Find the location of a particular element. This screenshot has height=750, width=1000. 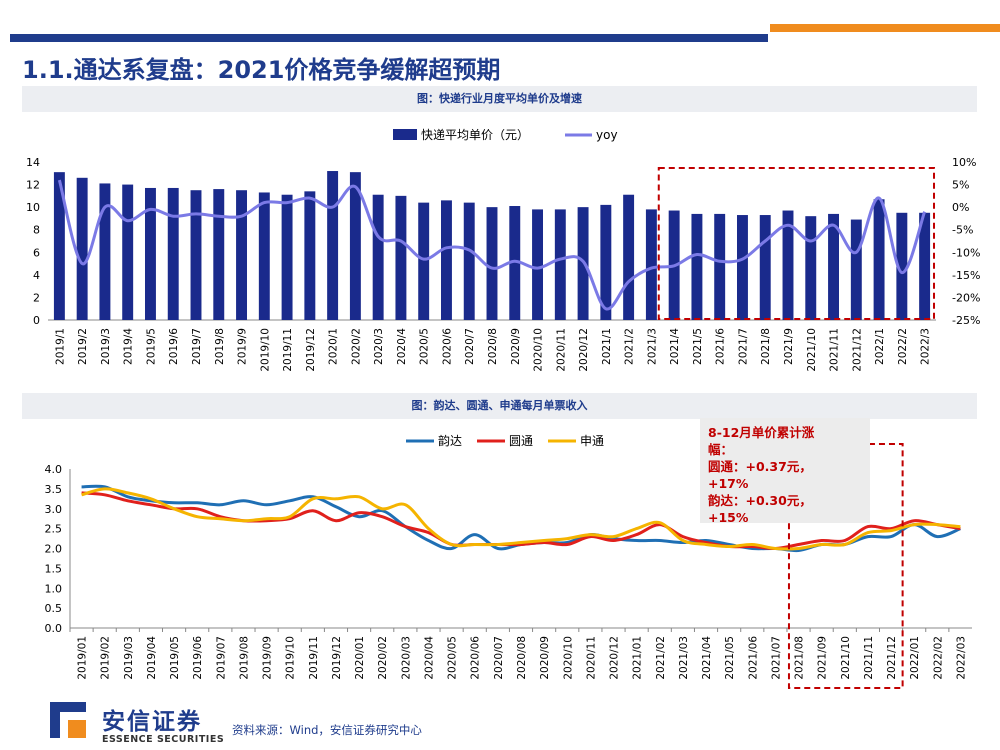

x-tick-label: 2021/7 is located at coordinates (743, 346).